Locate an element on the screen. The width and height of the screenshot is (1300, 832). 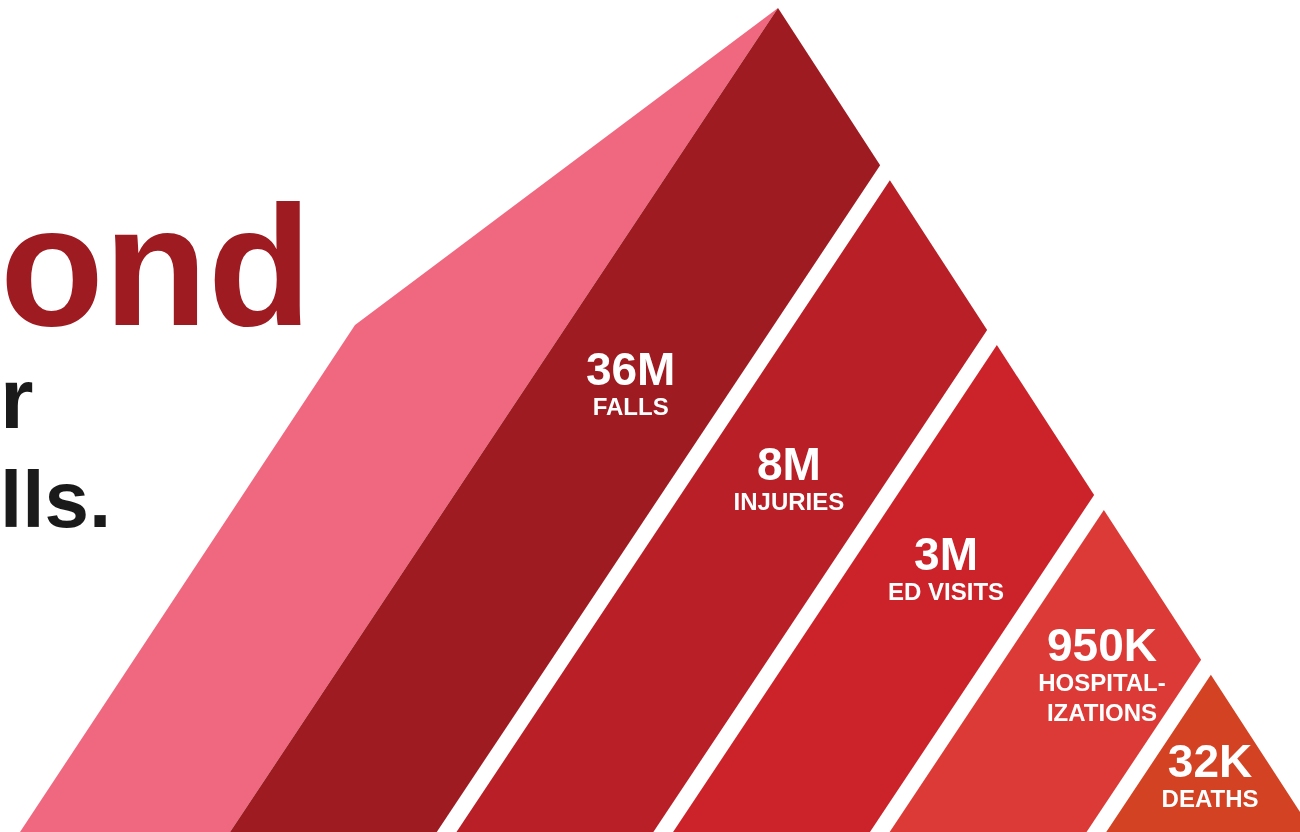
data-label: 950K is located at coordinates (1102, 644).